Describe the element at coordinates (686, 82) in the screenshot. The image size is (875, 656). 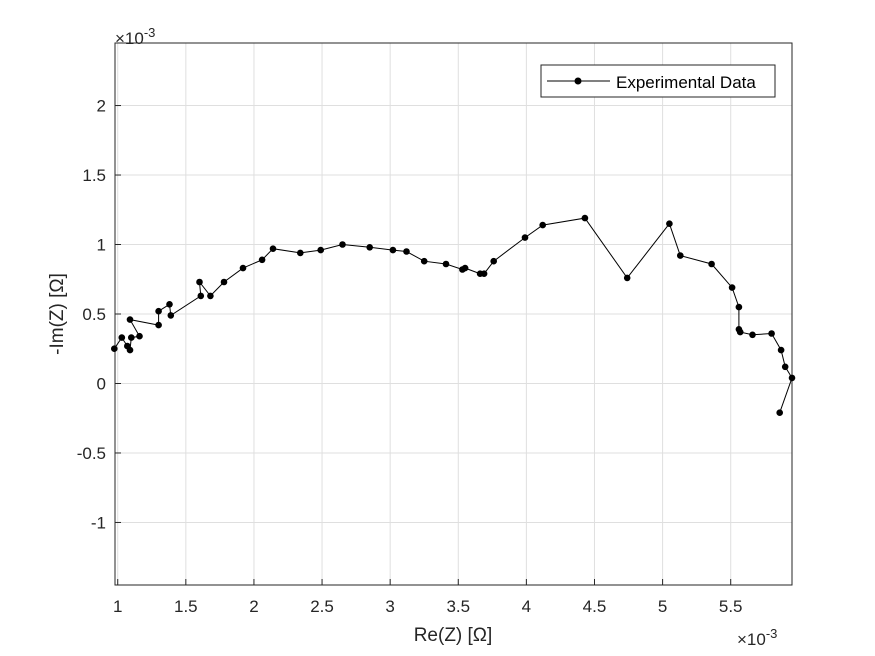
I see `legend-label: Experimental Data` at that location.